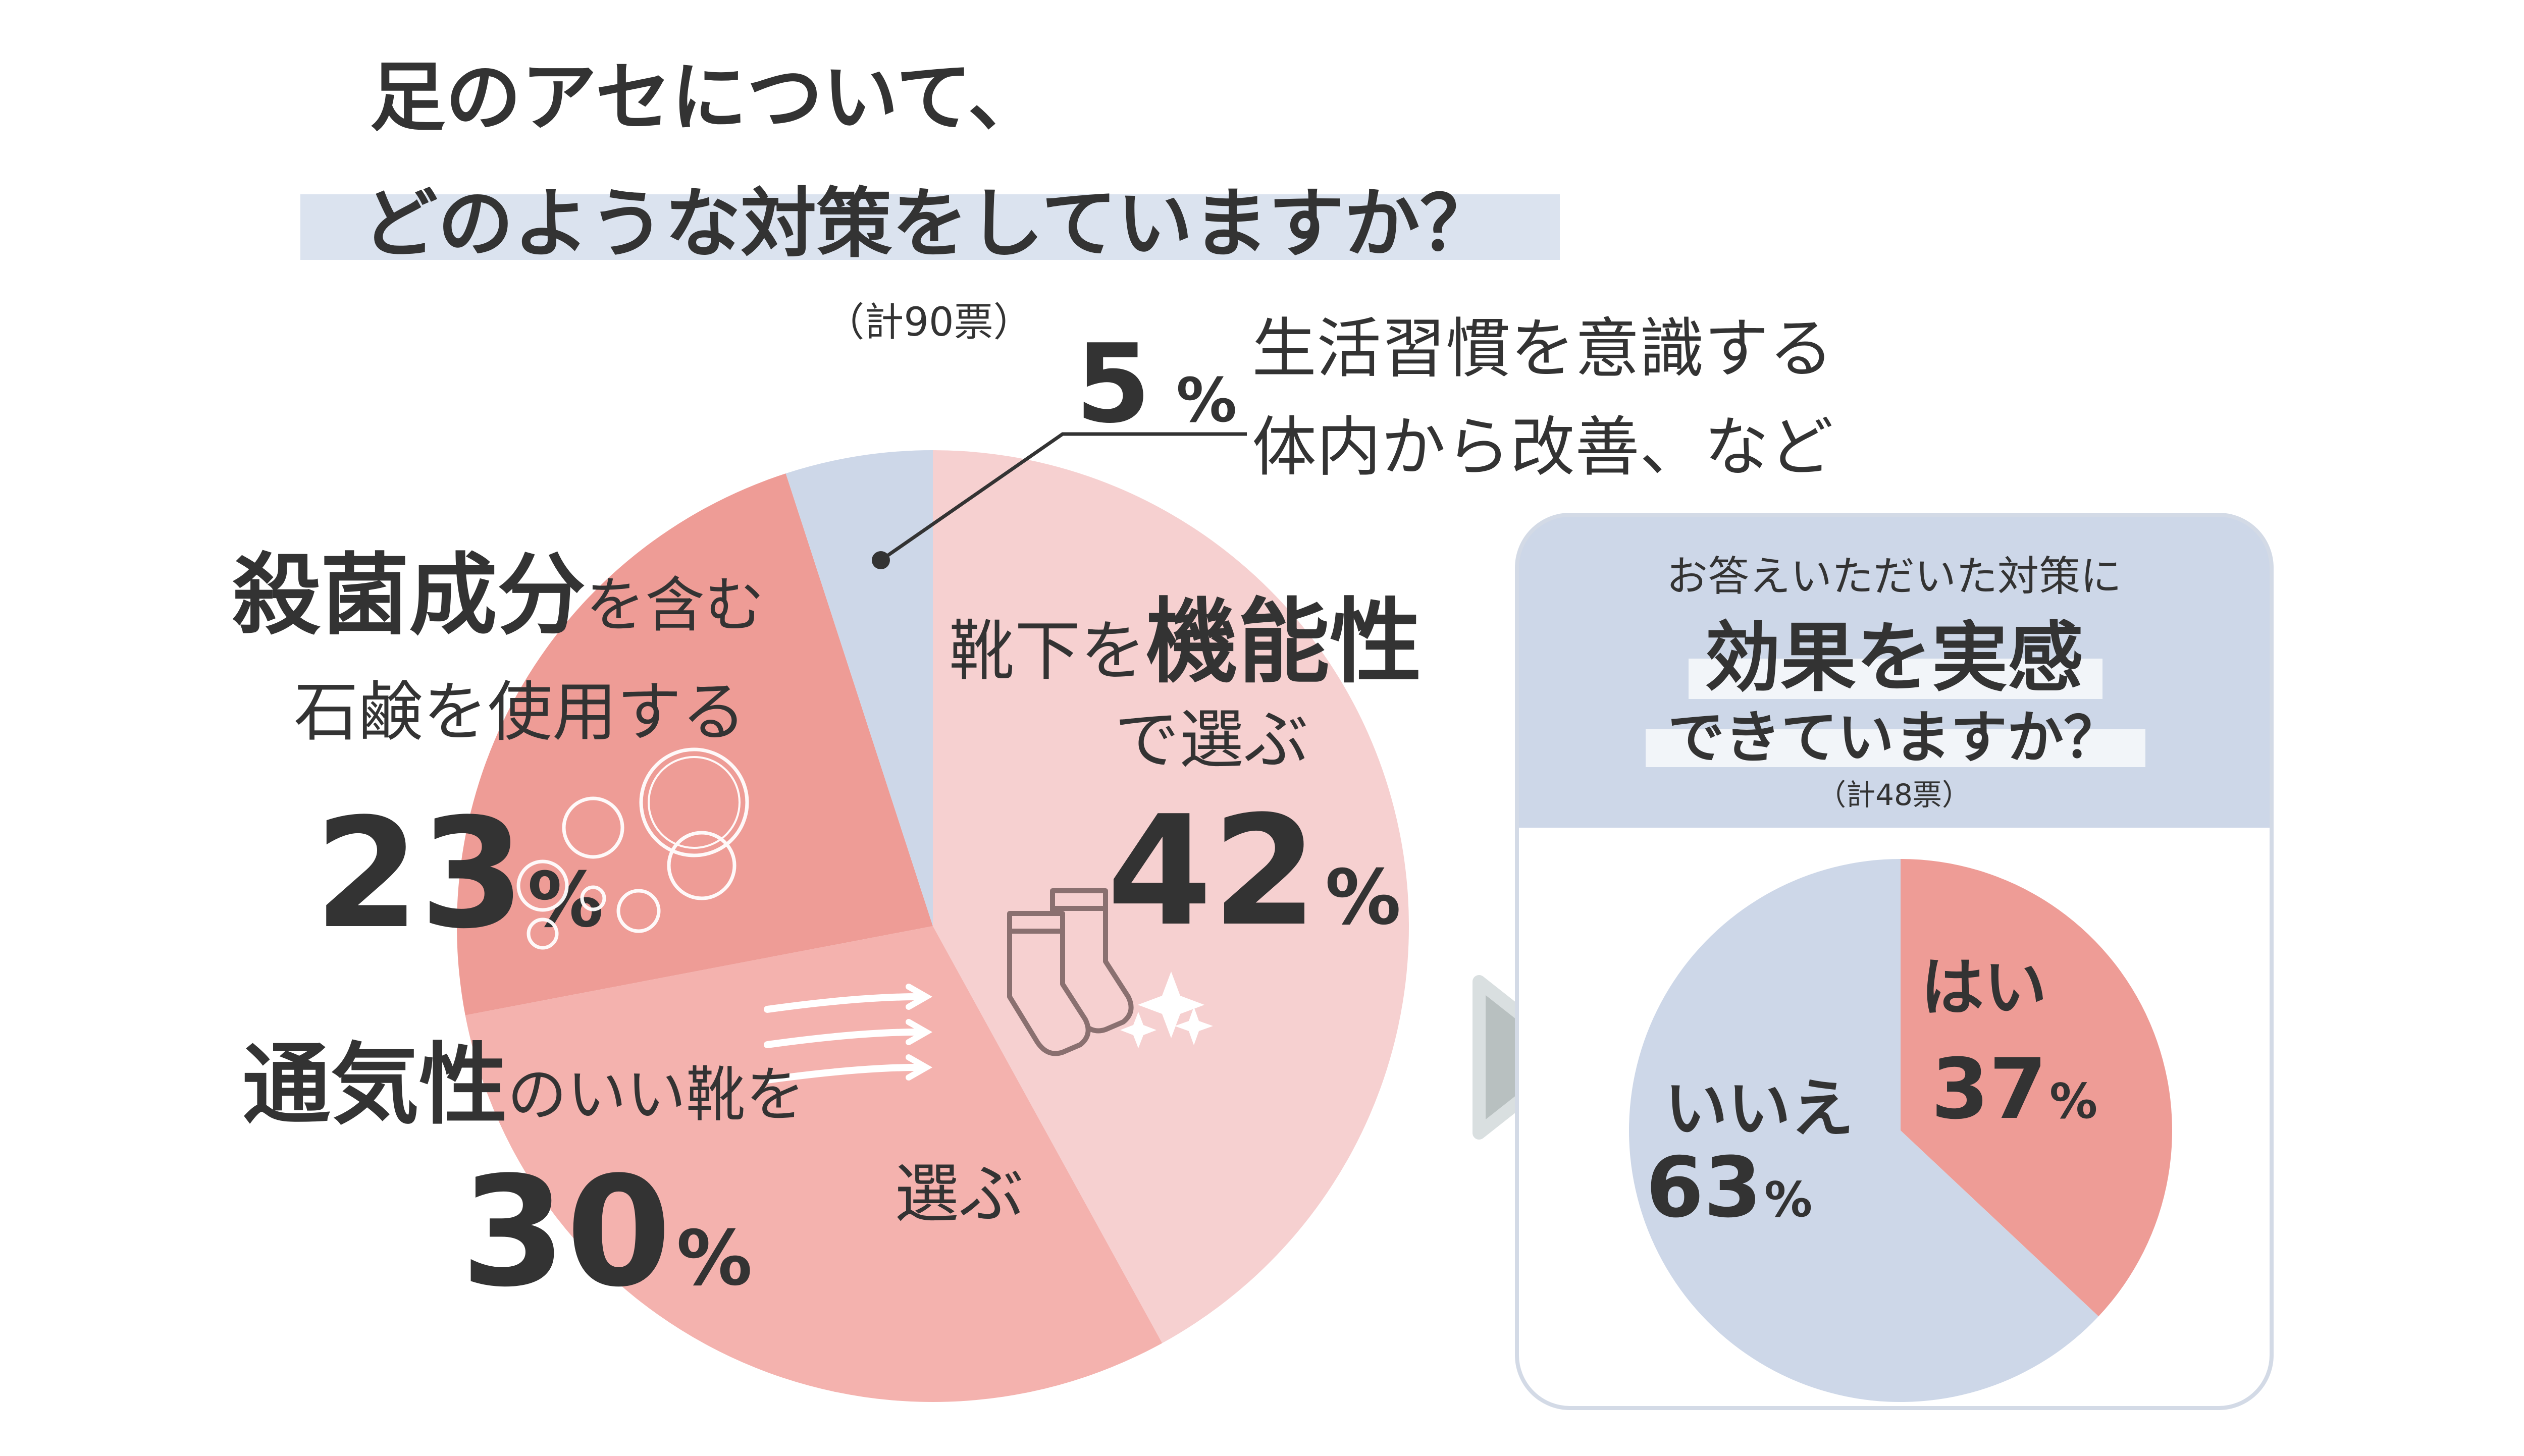 The width and height of the screenshot is (2524, 1456). I want to click on main-title-line2: どのような対策をしていますか？, so click(929, 224).